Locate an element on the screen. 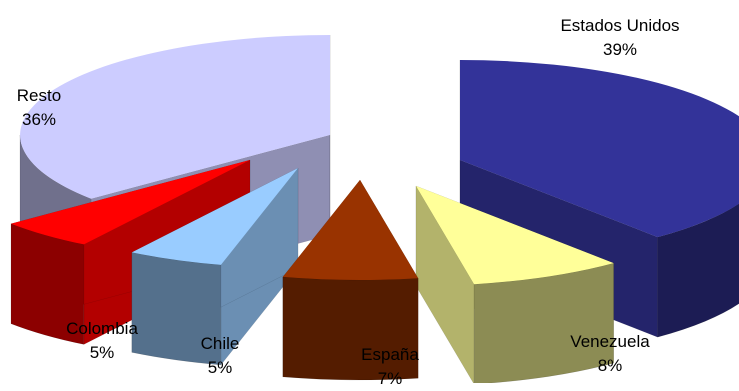  slice-side-estados-unidos is located at coordinates (698, 270).